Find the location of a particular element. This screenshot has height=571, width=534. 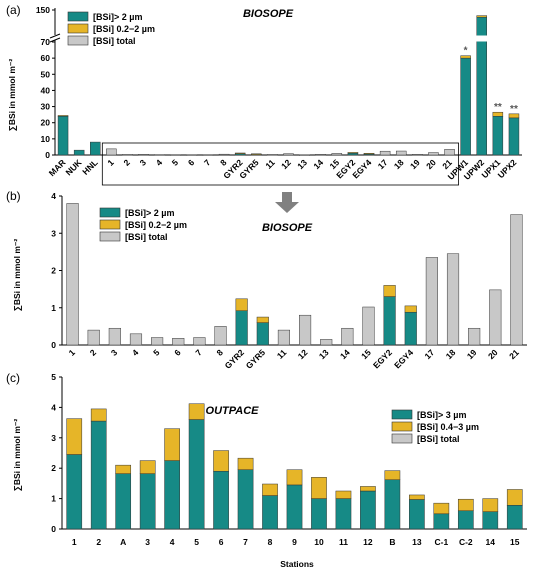

panel-b-legend-label-2: [BSi] total is located at coordinates (146, 237).